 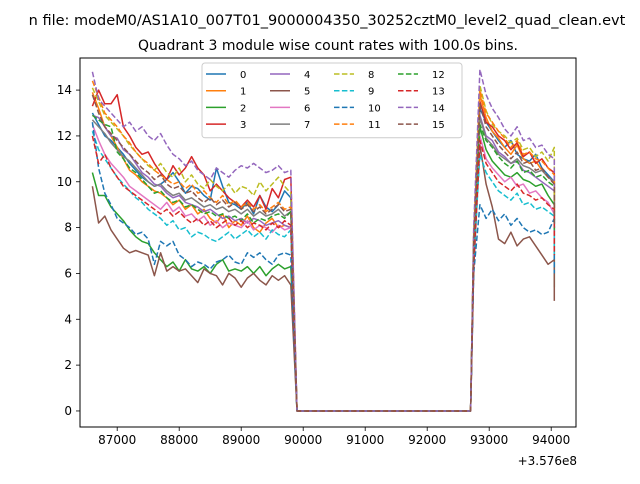 I want to click on x-tick-label: 92000, so click(x=427, y=440).